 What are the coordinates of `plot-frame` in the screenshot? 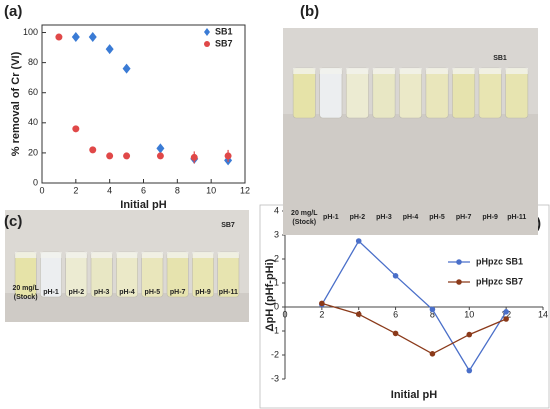 It's located at (143, 104).